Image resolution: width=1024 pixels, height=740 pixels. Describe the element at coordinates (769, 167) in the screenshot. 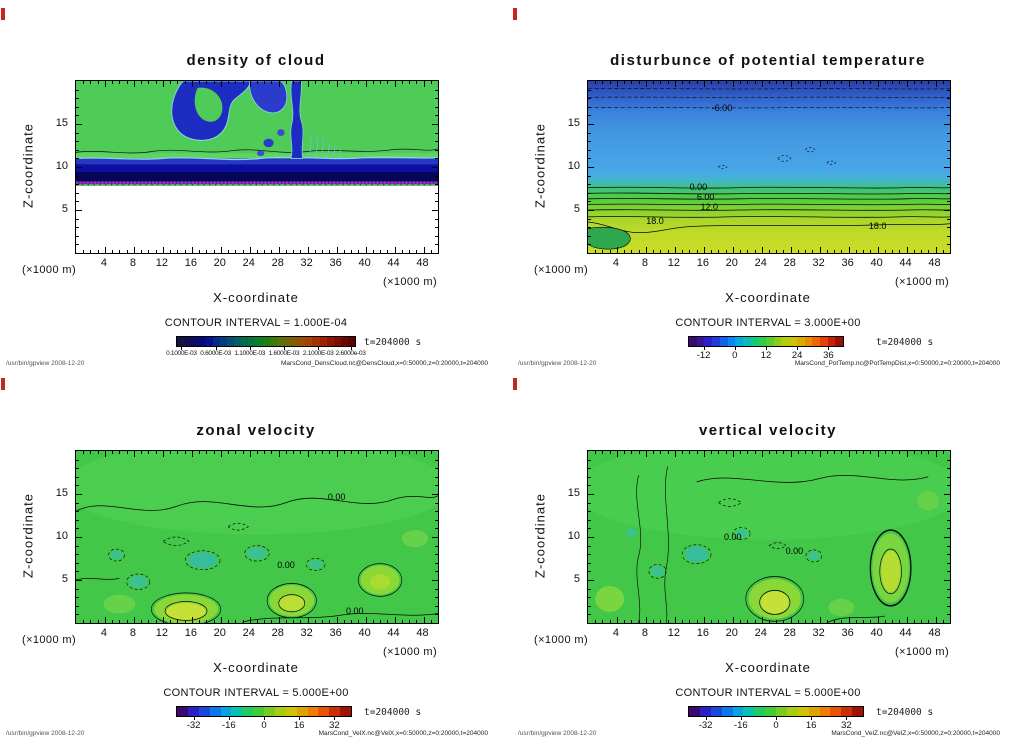

I see `plot-area: -6.00 0.00 6.00 12.0 18.0 18.0` at that location.